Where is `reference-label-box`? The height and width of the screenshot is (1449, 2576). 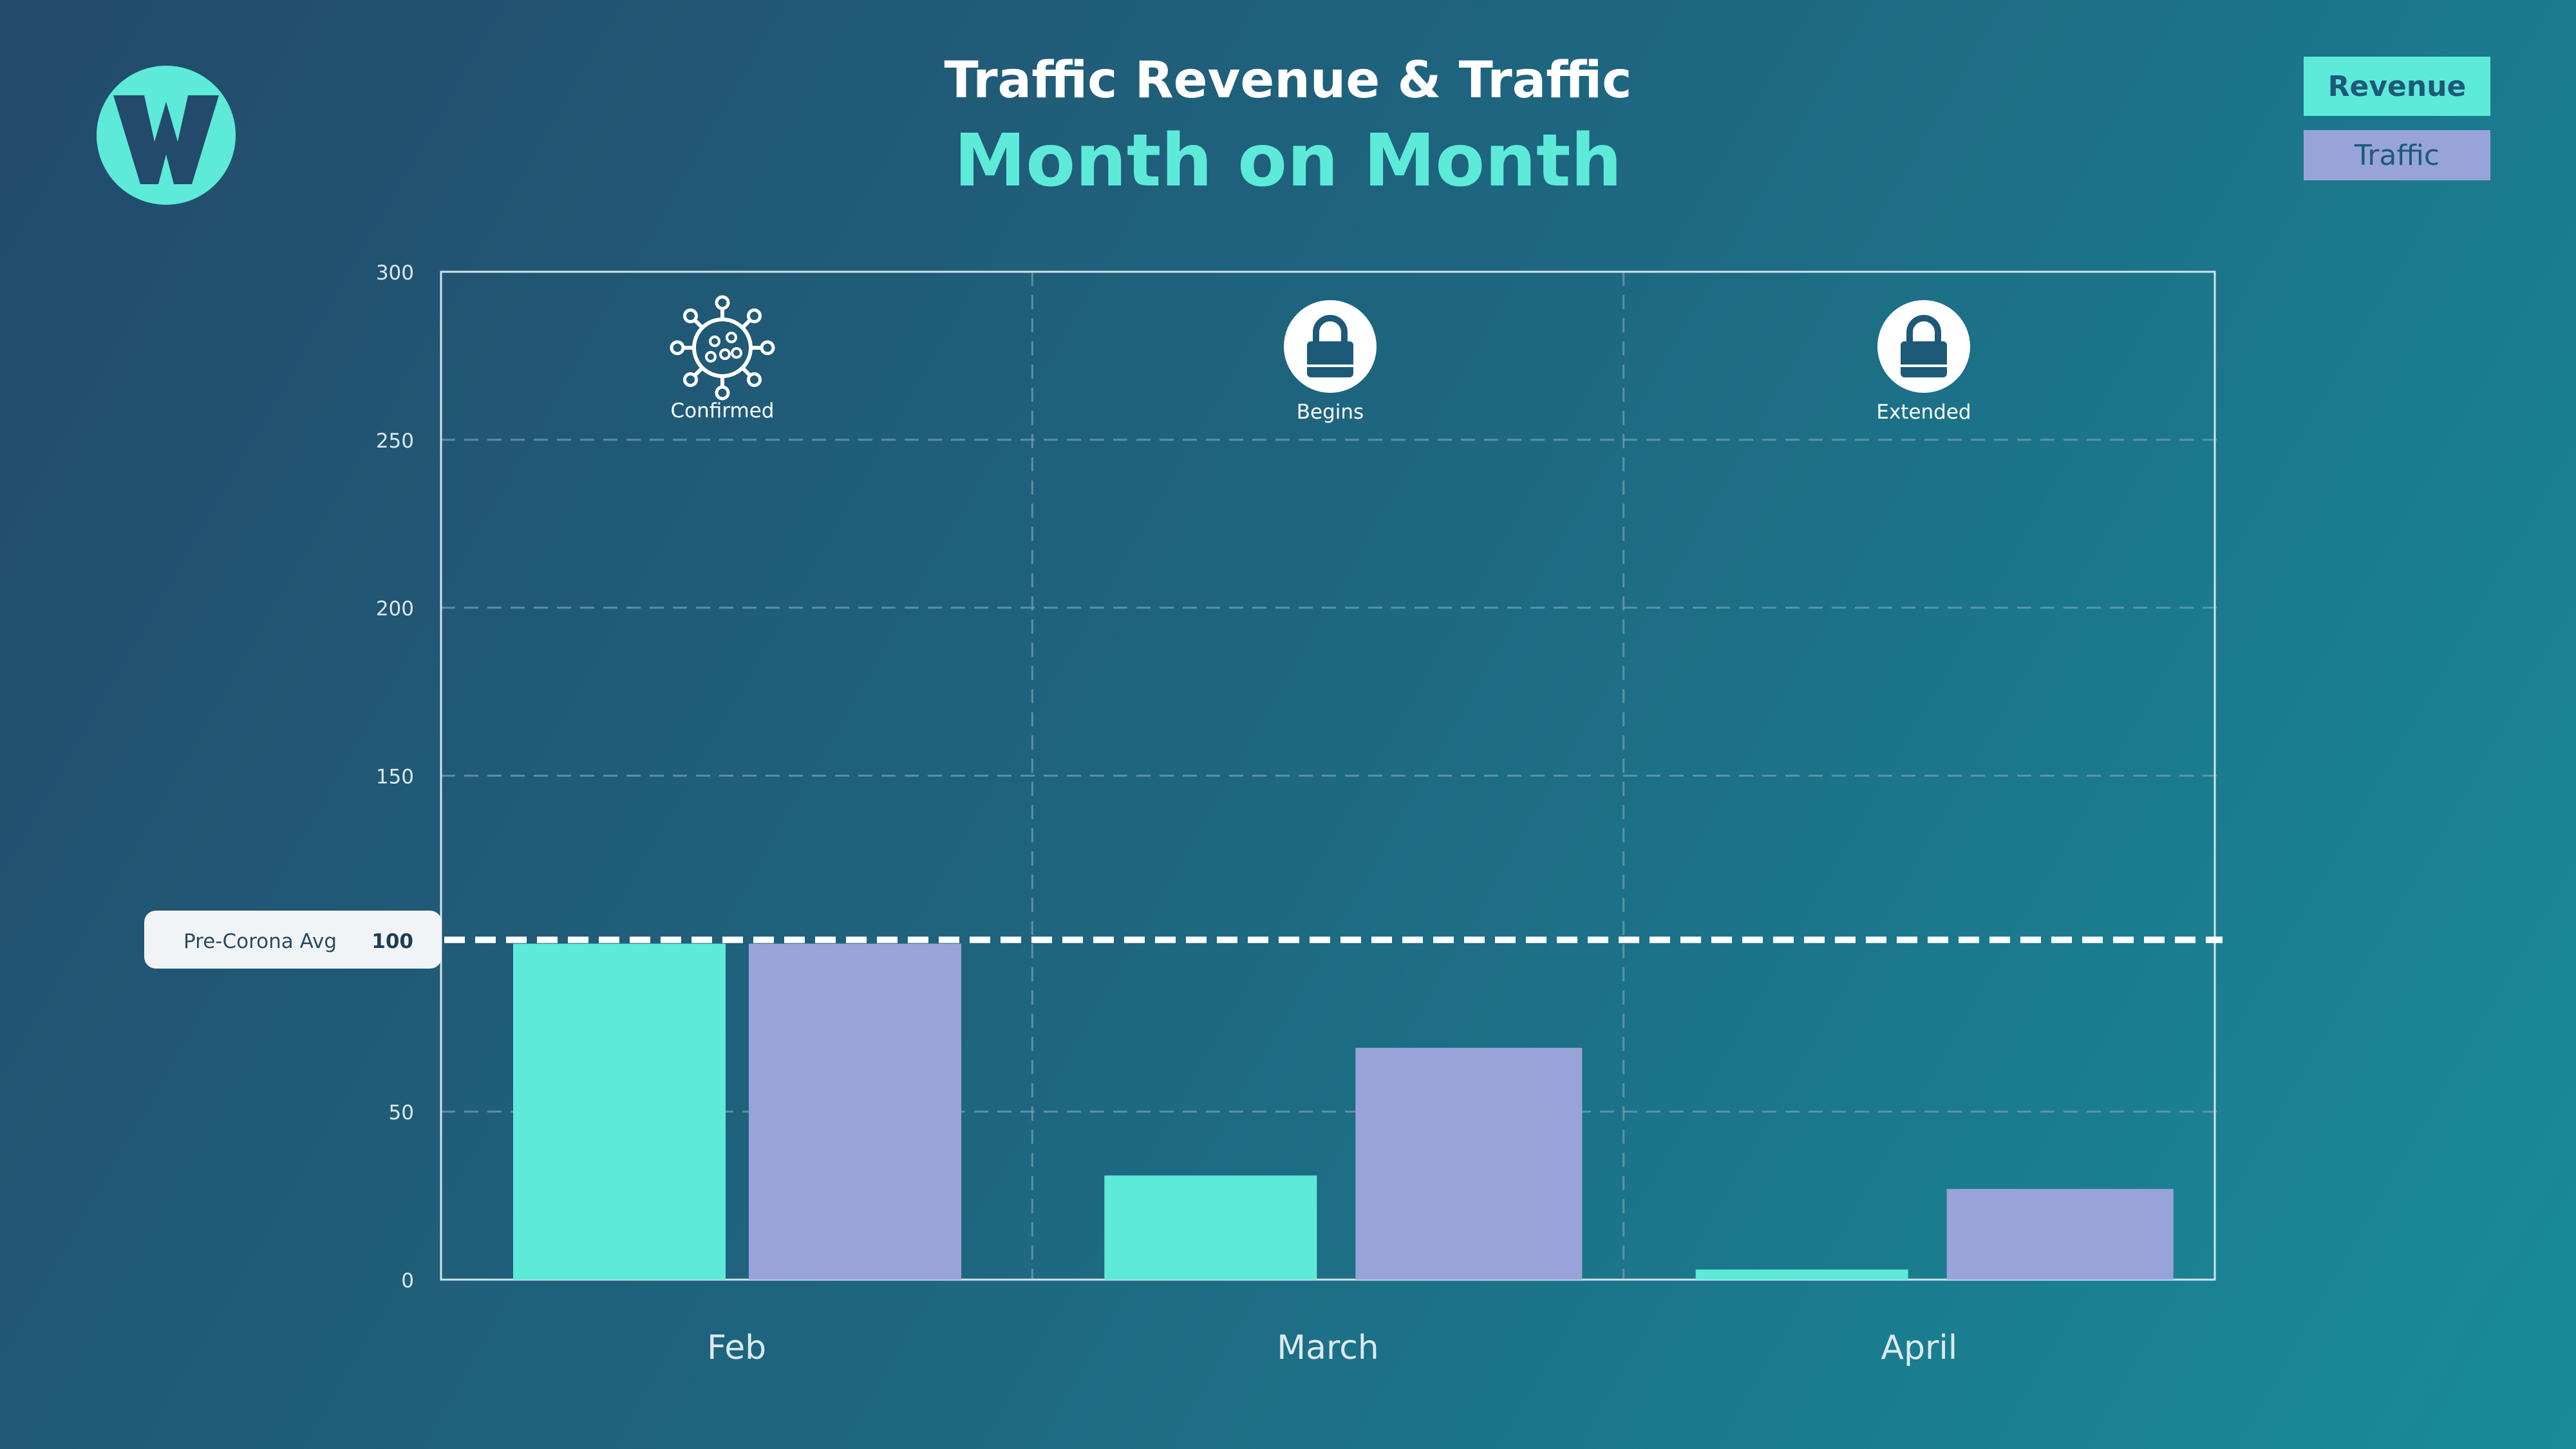 reference-label-box is located at coordinates (293, 940).